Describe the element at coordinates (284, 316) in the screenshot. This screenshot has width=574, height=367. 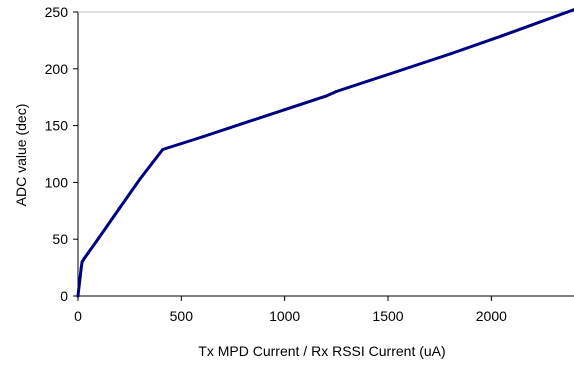
I see `x-tick-label: 1000` at that location.